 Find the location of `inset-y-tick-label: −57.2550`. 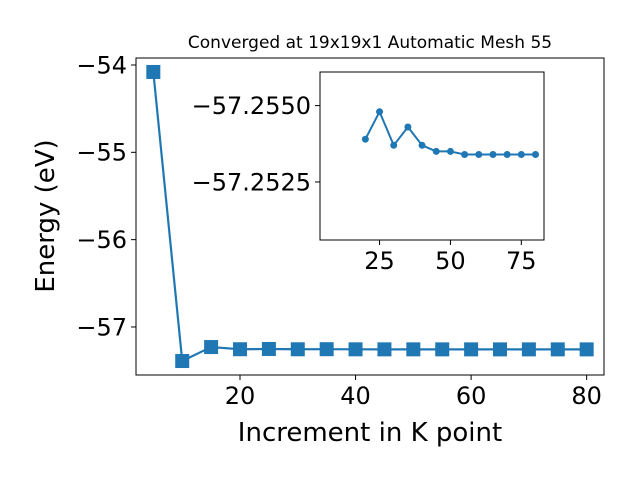

inset-y-tick-label: −57.2550 is located at coordinates (251, 106).